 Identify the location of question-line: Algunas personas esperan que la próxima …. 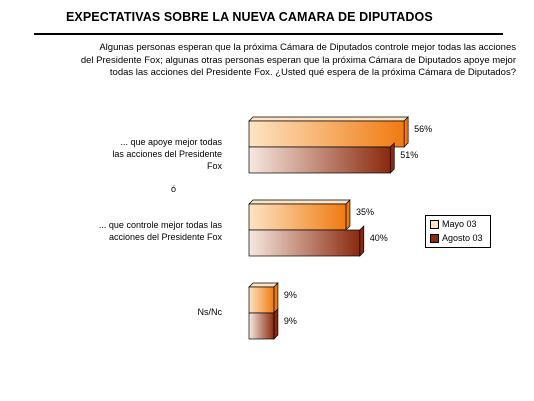
(307, 47).